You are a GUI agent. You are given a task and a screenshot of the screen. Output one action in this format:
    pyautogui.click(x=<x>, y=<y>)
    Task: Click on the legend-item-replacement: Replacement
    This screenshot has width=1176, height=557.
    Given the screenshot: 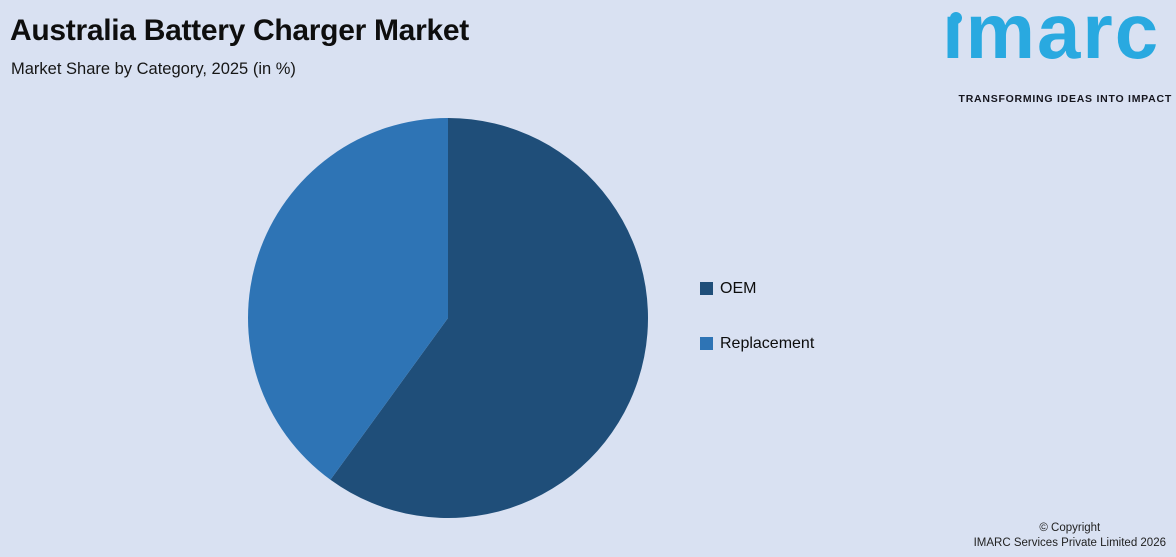 What is the action you would take?
    pyautogui.click(x=757, y=343)
    